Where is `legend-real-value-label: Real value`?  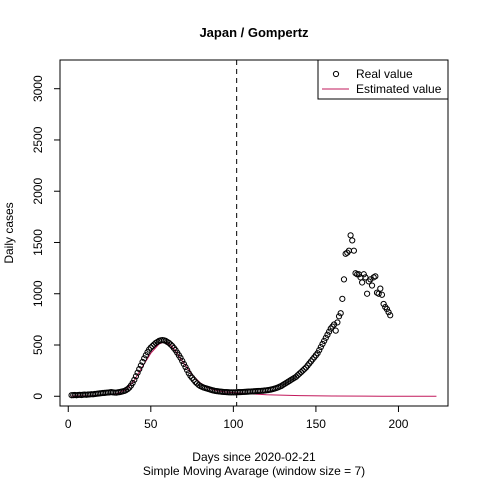 legend-real-value-label: Real value is located at coordinates (384, 74).